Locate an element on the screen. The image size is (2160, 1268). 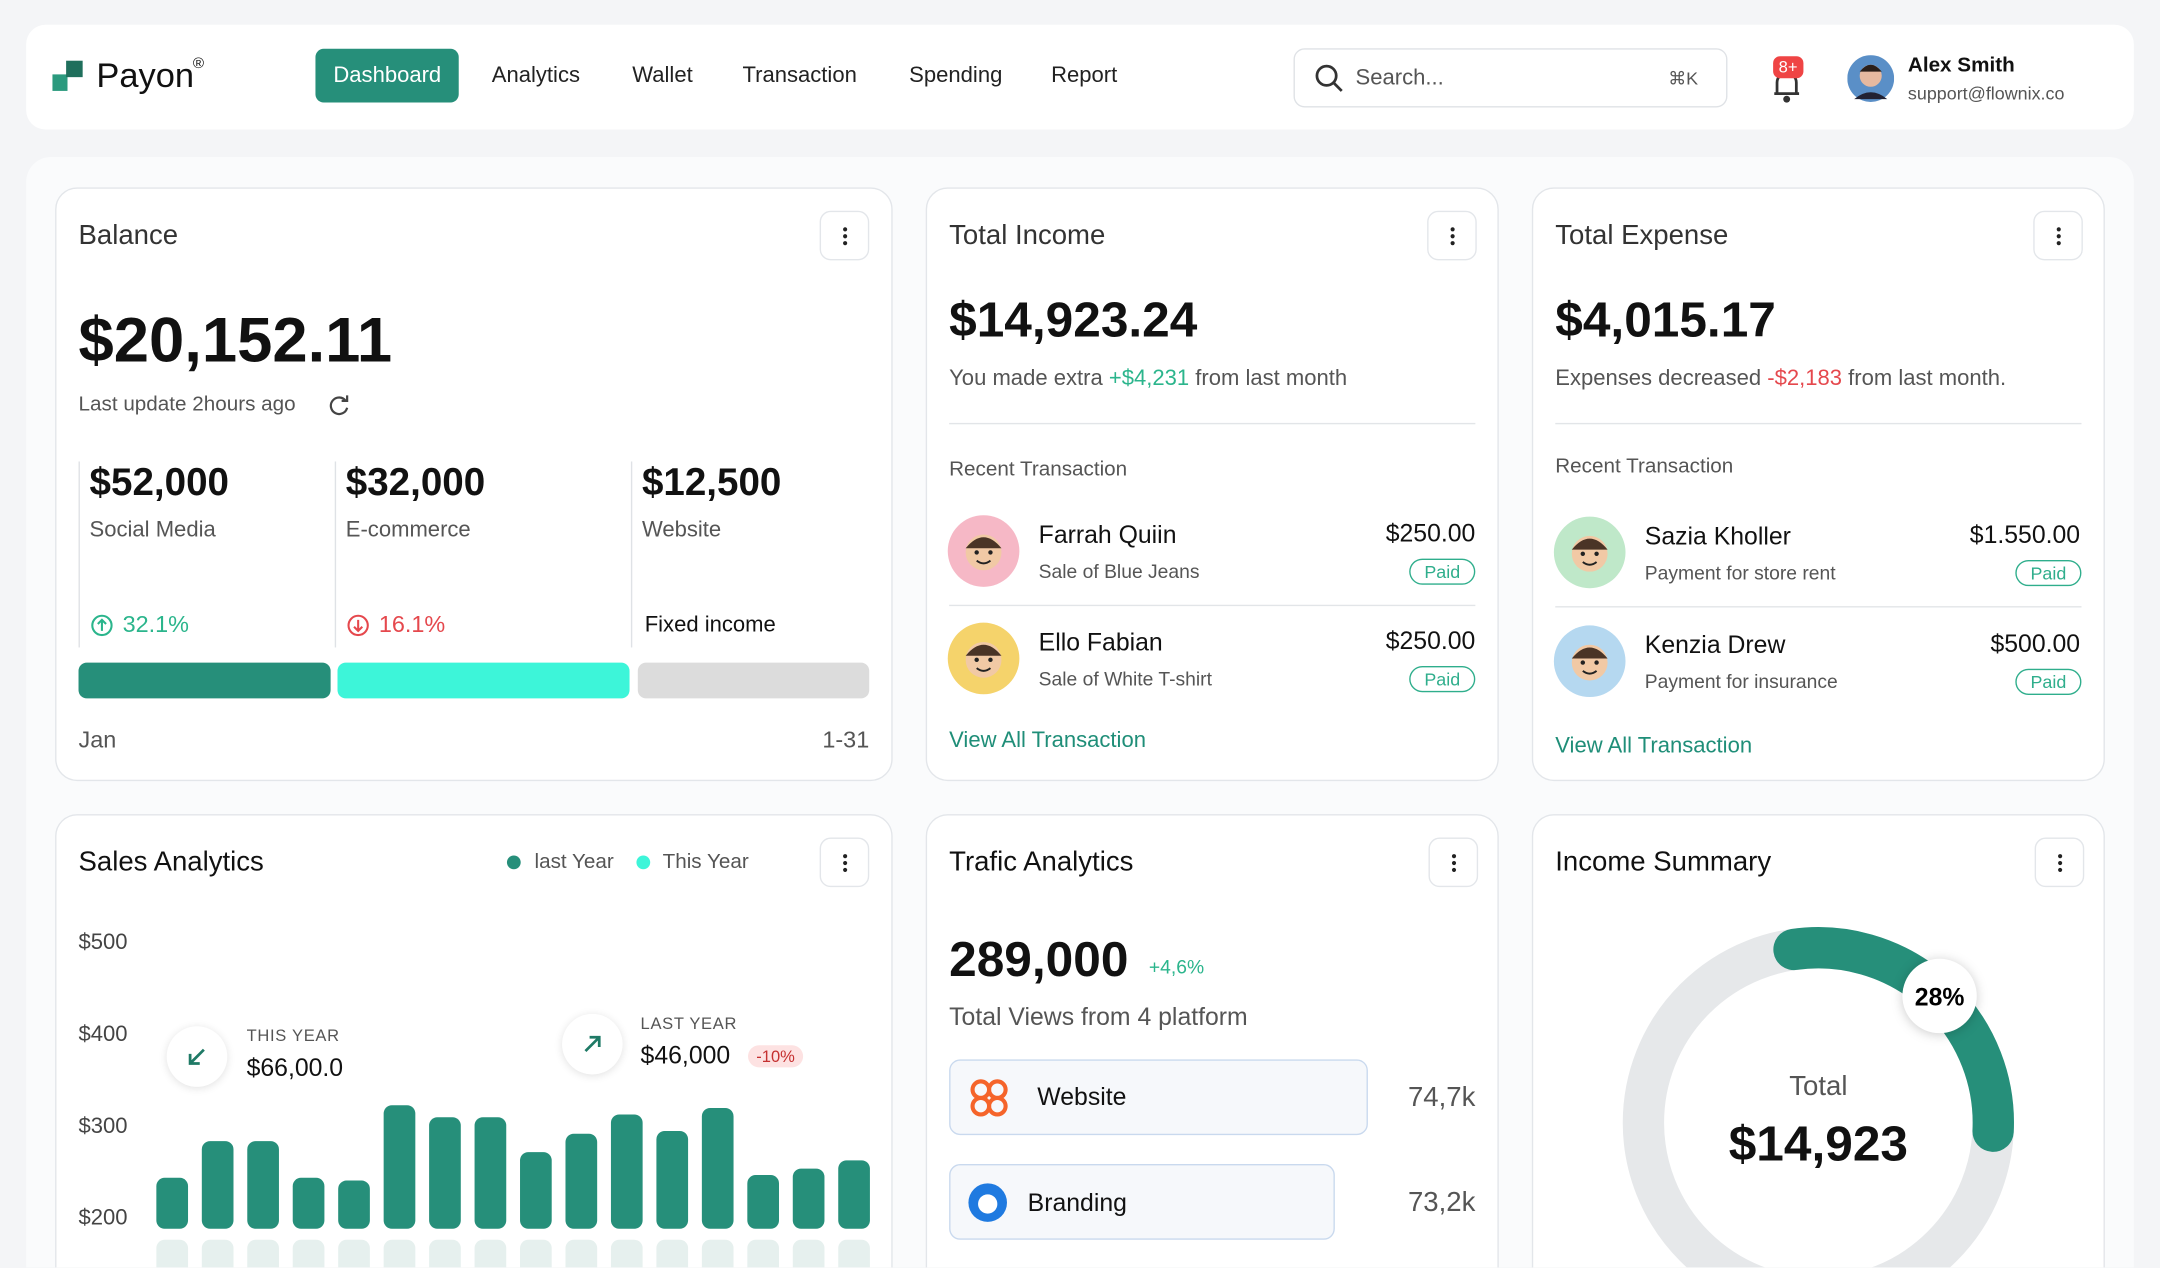
source-amount: $32,000 is located at coordinates (415, 482).